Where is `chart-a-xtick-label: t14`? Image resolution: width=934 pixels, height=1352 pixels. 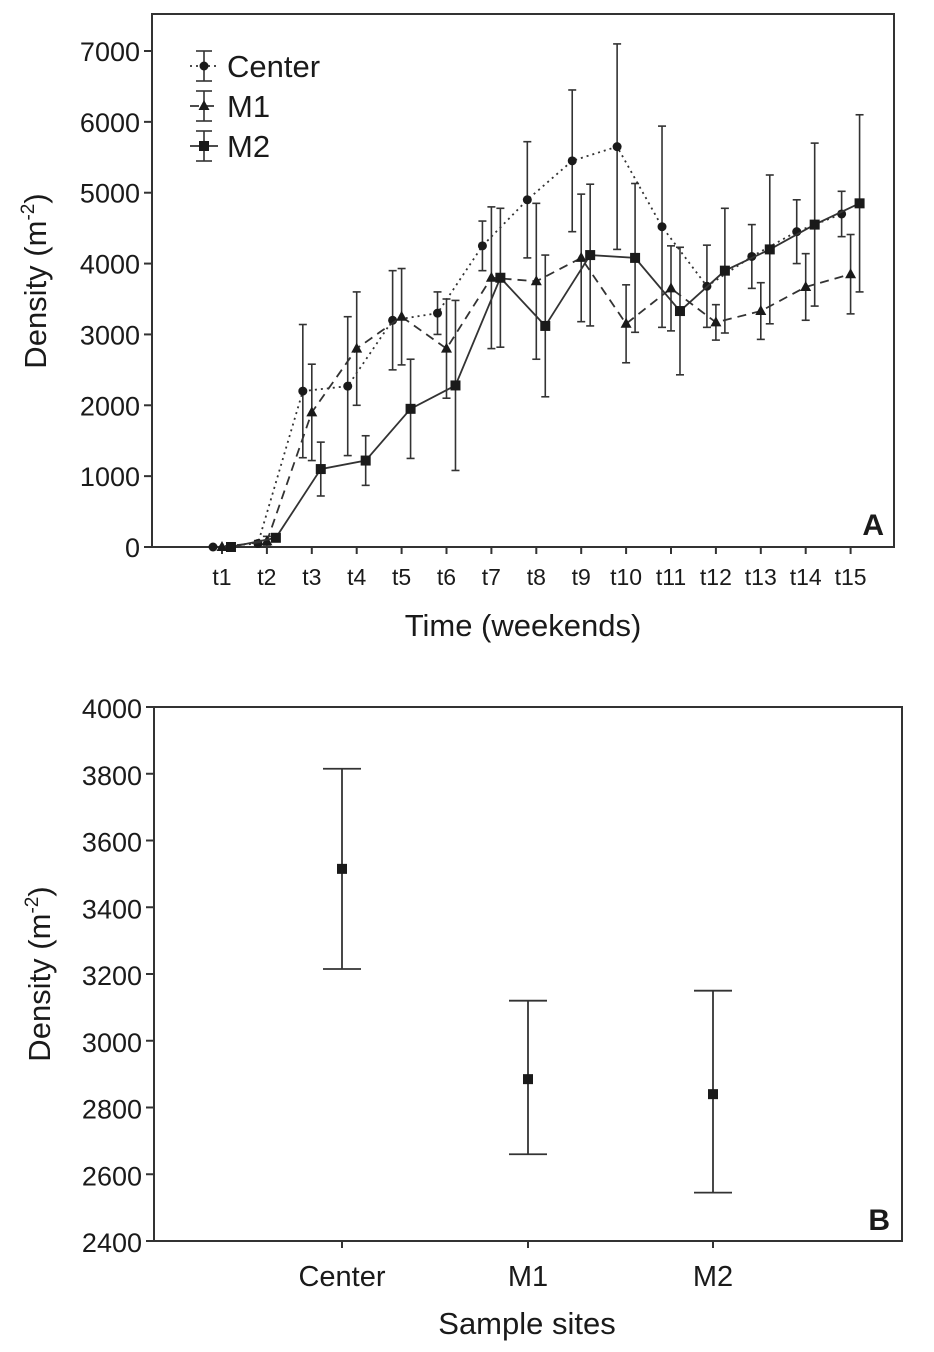
chart-a-xtick-label: t14 is located at coordinates (806, 577).